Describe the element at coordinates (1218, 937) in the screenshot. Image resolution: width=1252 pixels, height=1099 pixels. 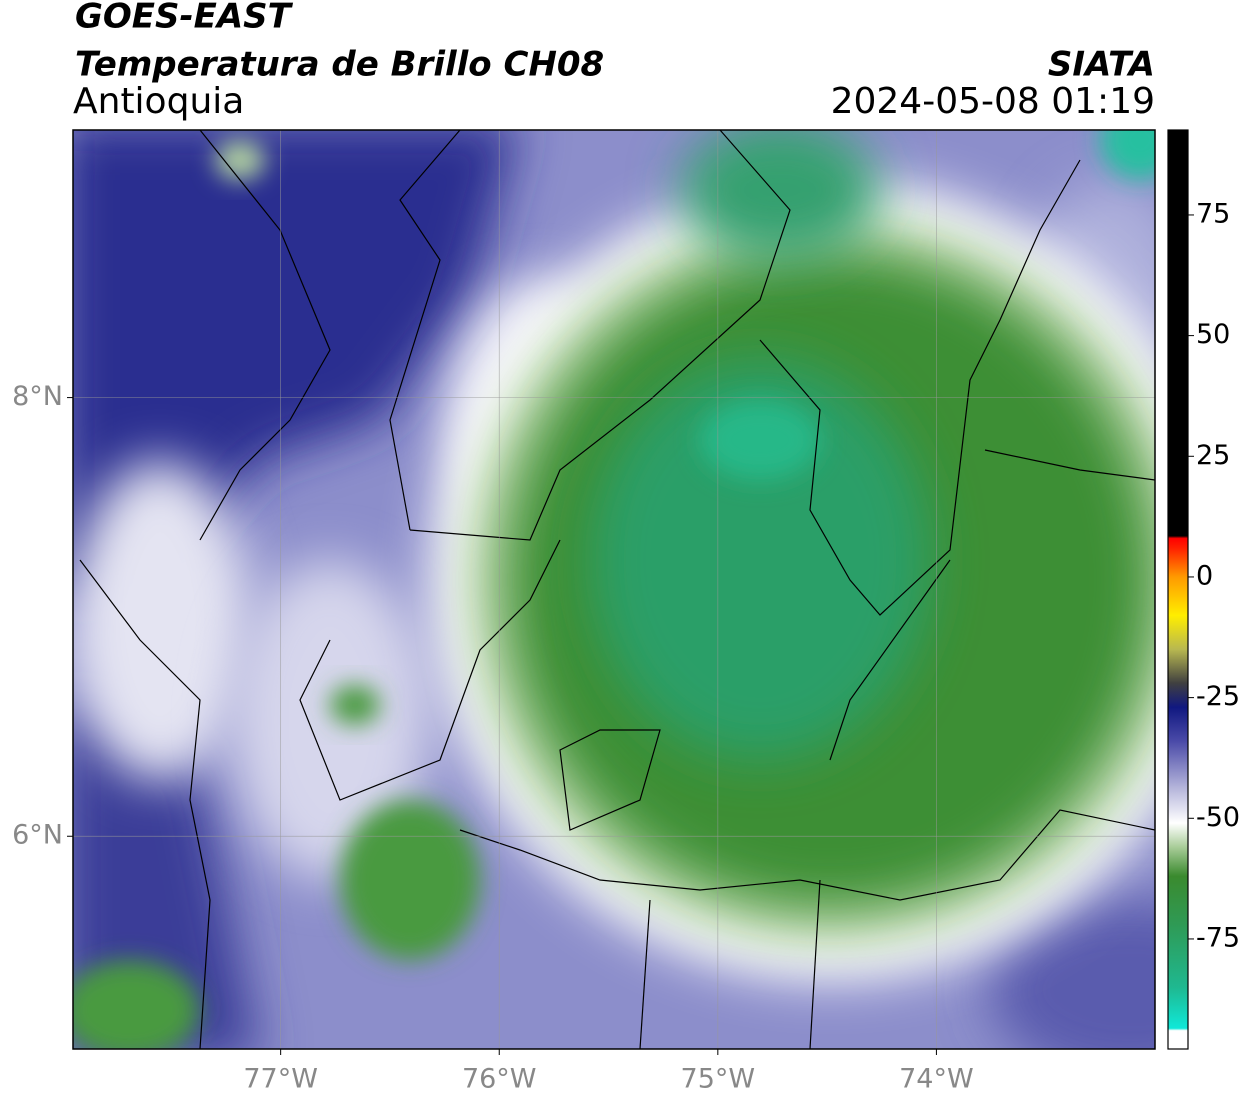
I see `colorbar-tick-label: -75` at that location.